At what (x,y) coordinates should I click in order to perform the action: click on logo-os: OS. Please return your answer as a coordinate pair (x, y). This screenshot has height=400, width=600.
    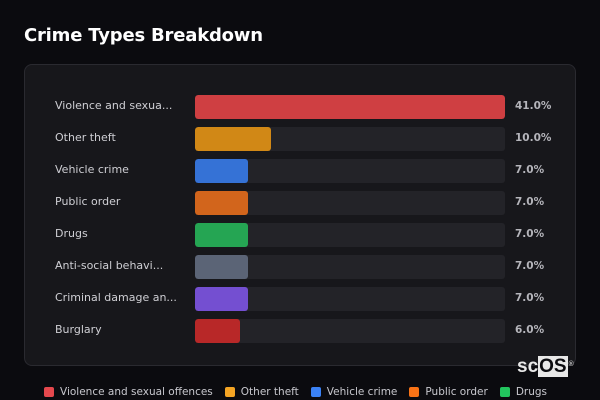
    Looking at the image, I should click on (553, 366).